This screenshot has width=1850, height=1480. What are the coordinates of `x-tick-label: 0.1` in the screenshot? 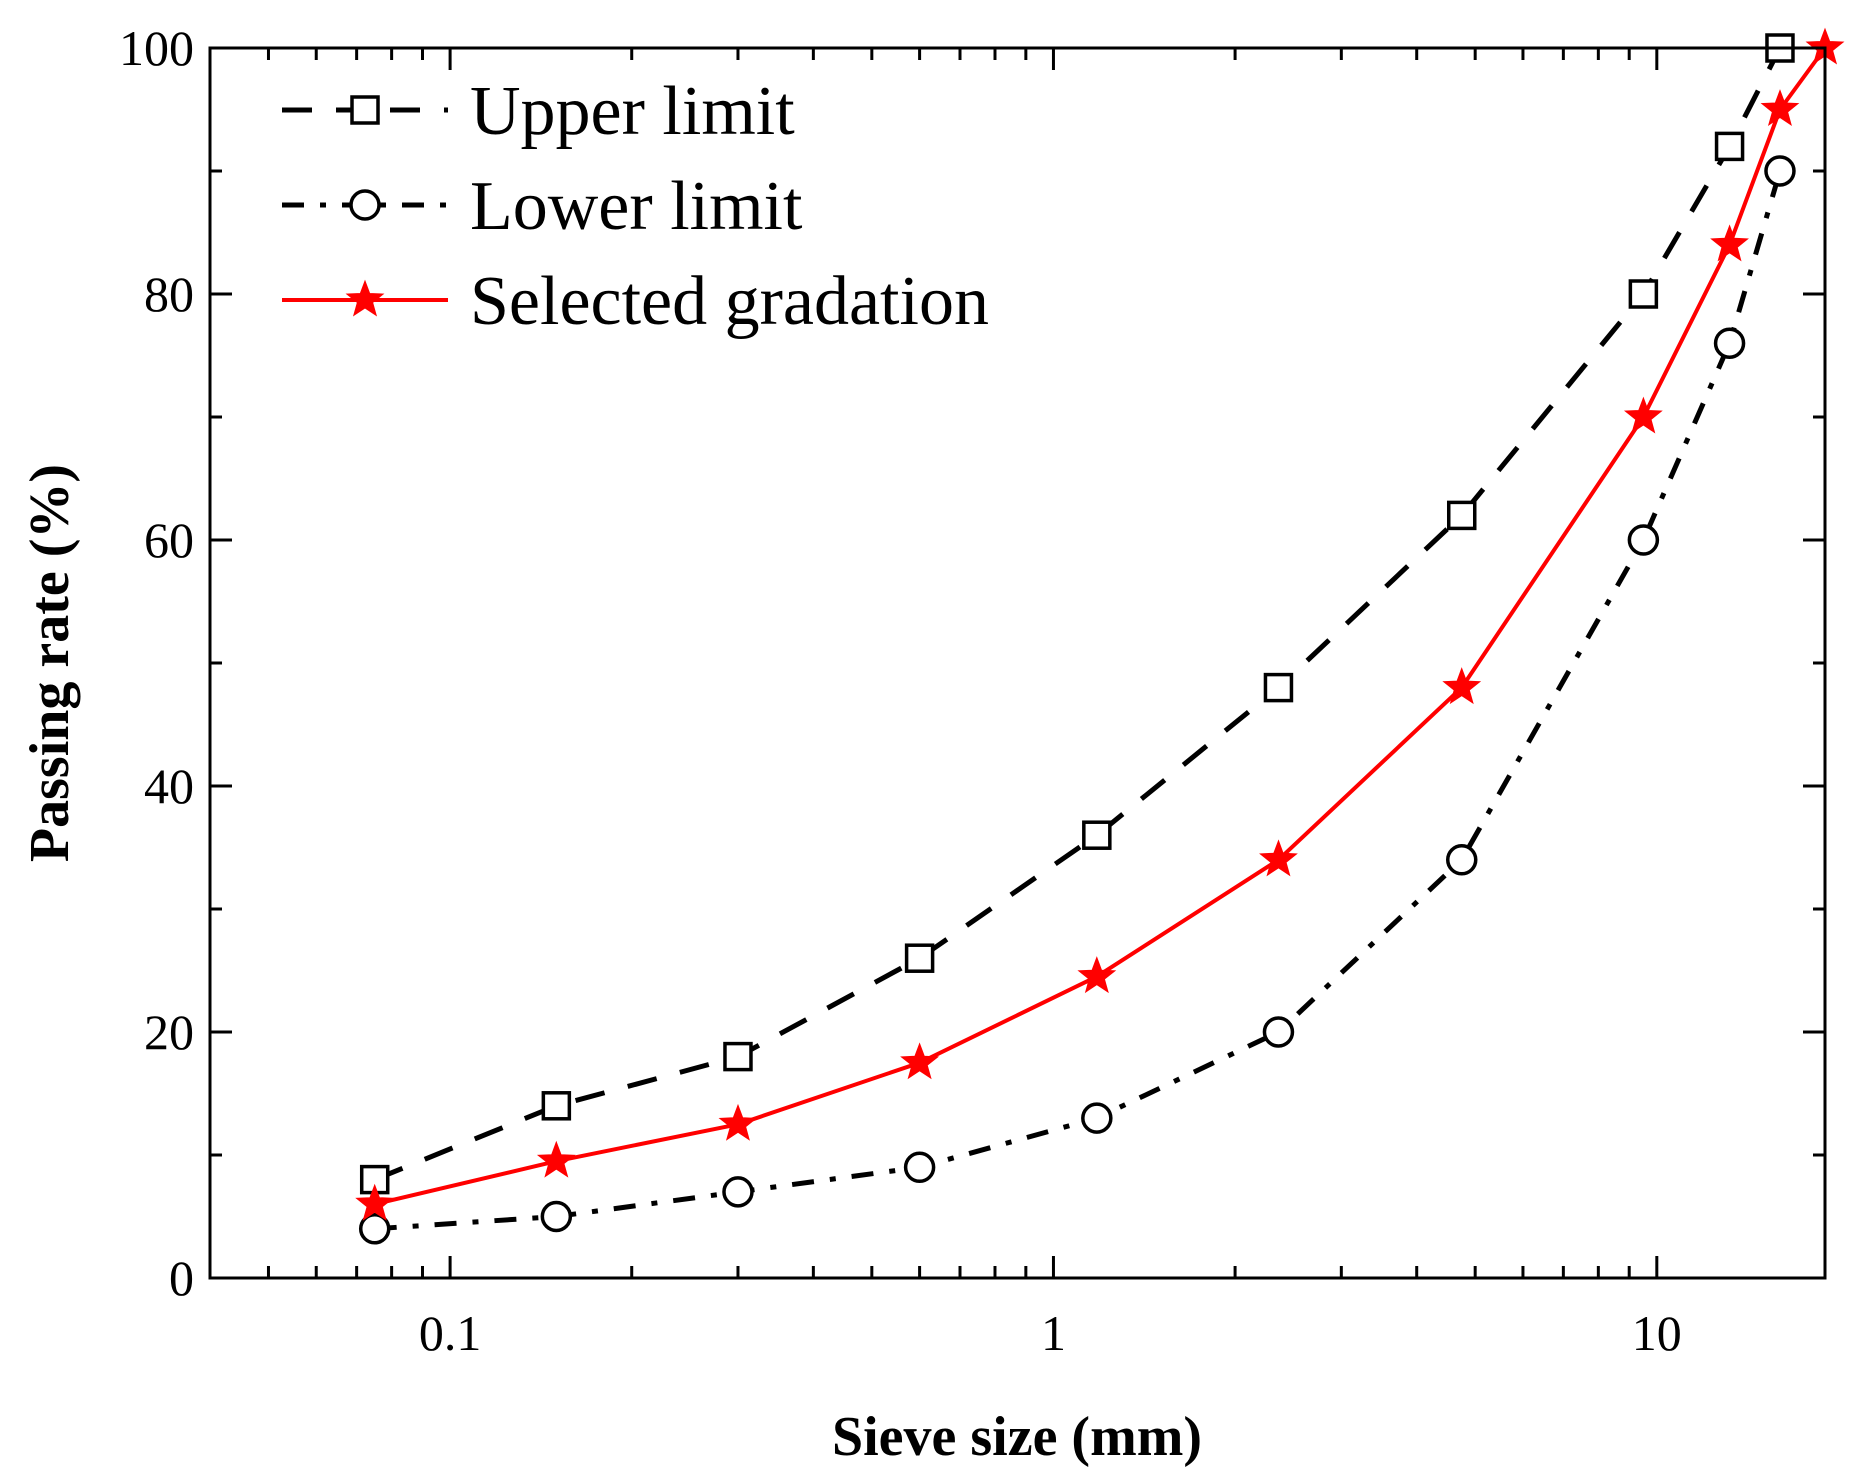 It's located at (450, 1333).